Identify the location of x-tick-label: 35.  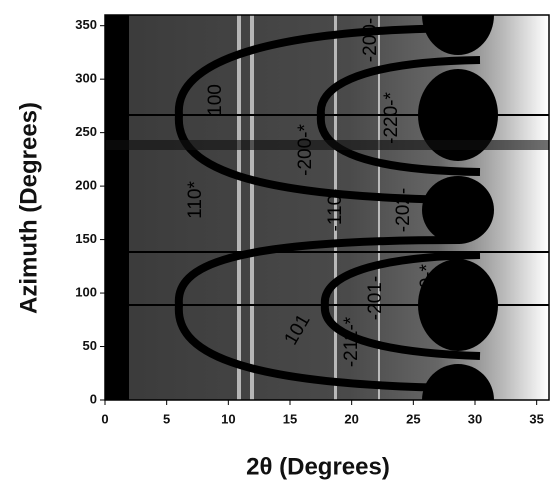
(536, 418).